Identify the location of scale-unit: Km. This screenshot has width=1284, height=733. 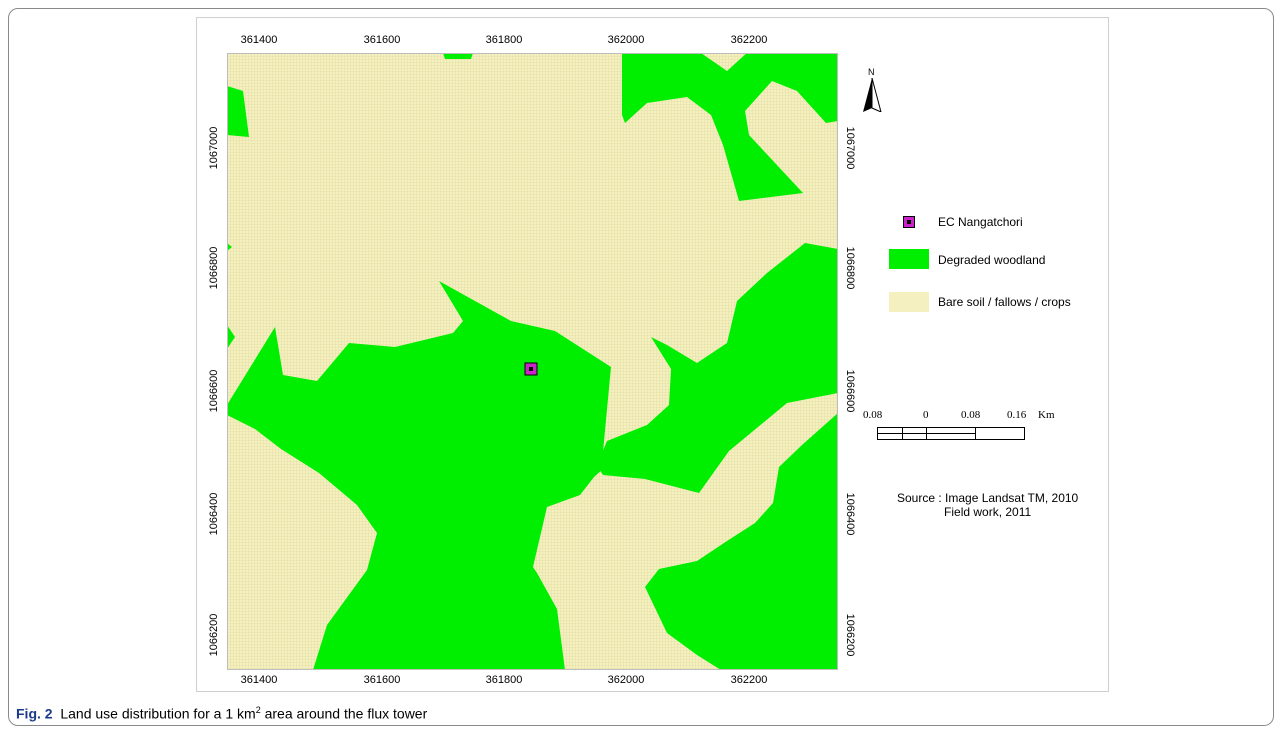
(1046, 415).